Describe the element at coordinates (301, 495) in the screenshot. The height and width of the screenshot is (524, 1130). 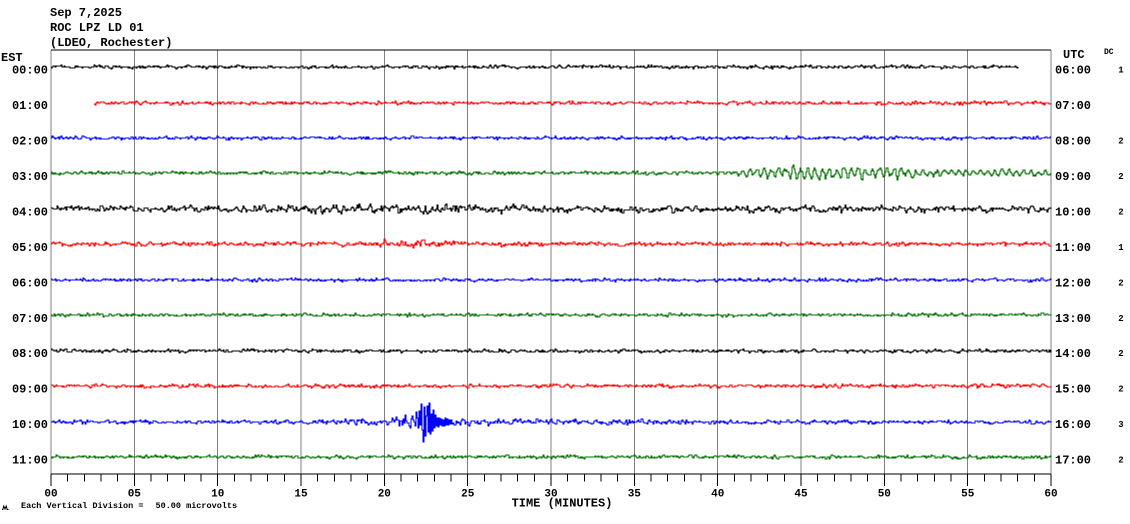
I see `svg-text: 15` at that location.